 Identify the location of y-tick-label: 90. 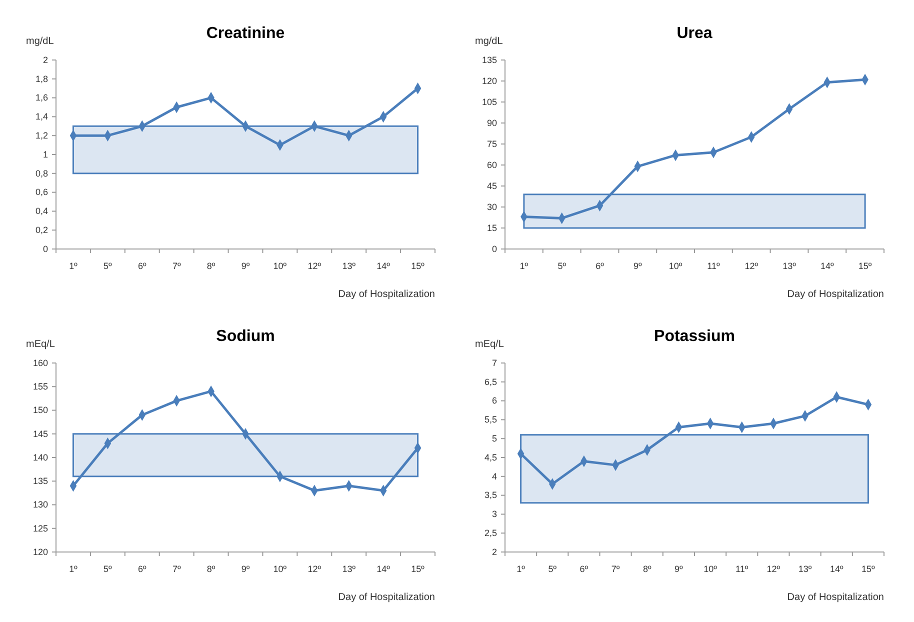
(491, 123).